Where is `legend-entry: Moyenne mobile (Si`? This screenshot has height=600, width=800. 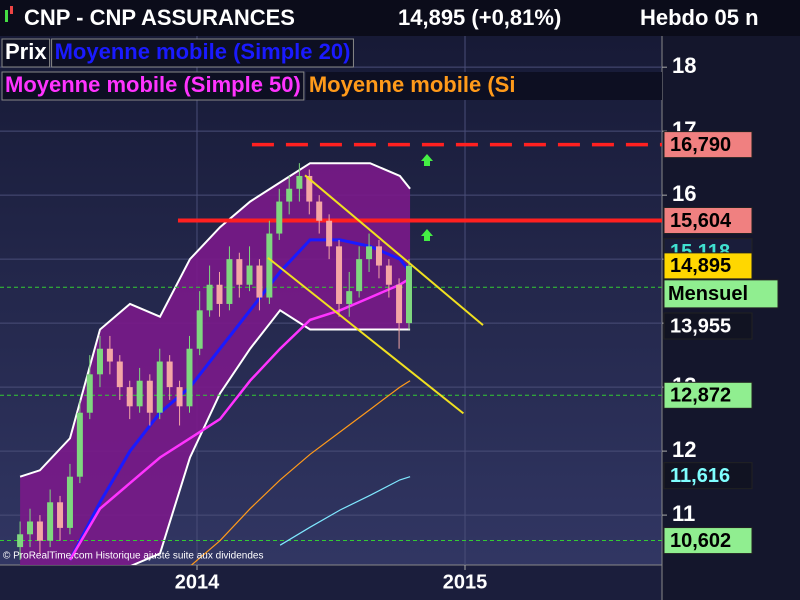
legend-entry: Moyenne mobile (Si is located at coordinates (412, 84).